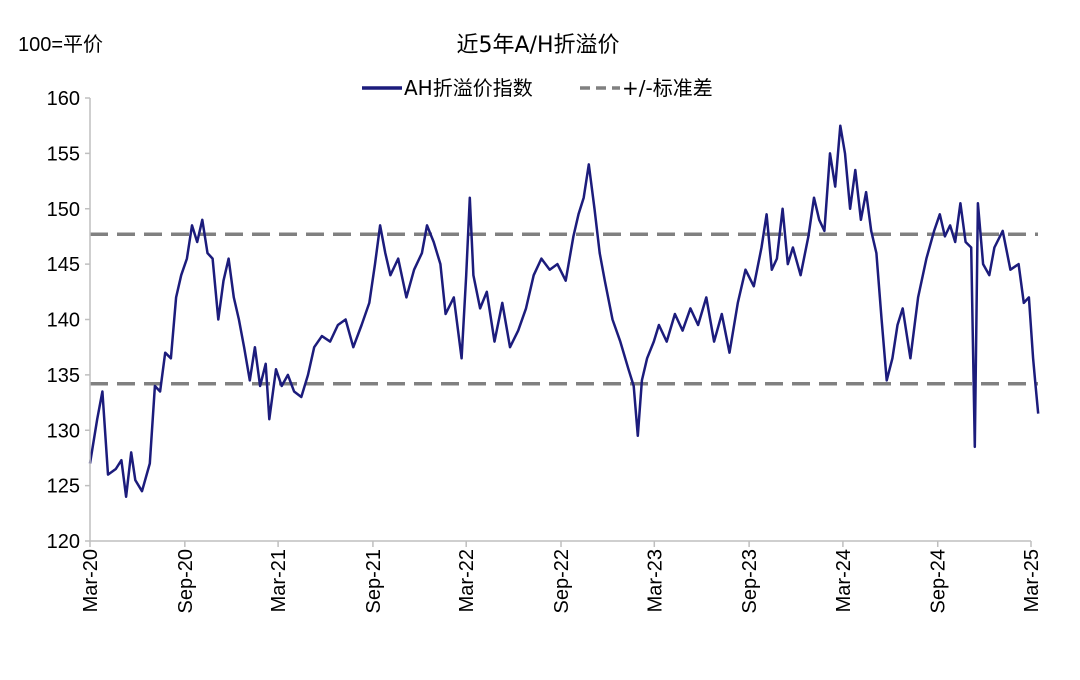 The image size is (1080, 680). What do you see at coordinates (91, 580) in the screenshot?
I see `x-tick-label: Mar-20` at bounding box center [91, 580].